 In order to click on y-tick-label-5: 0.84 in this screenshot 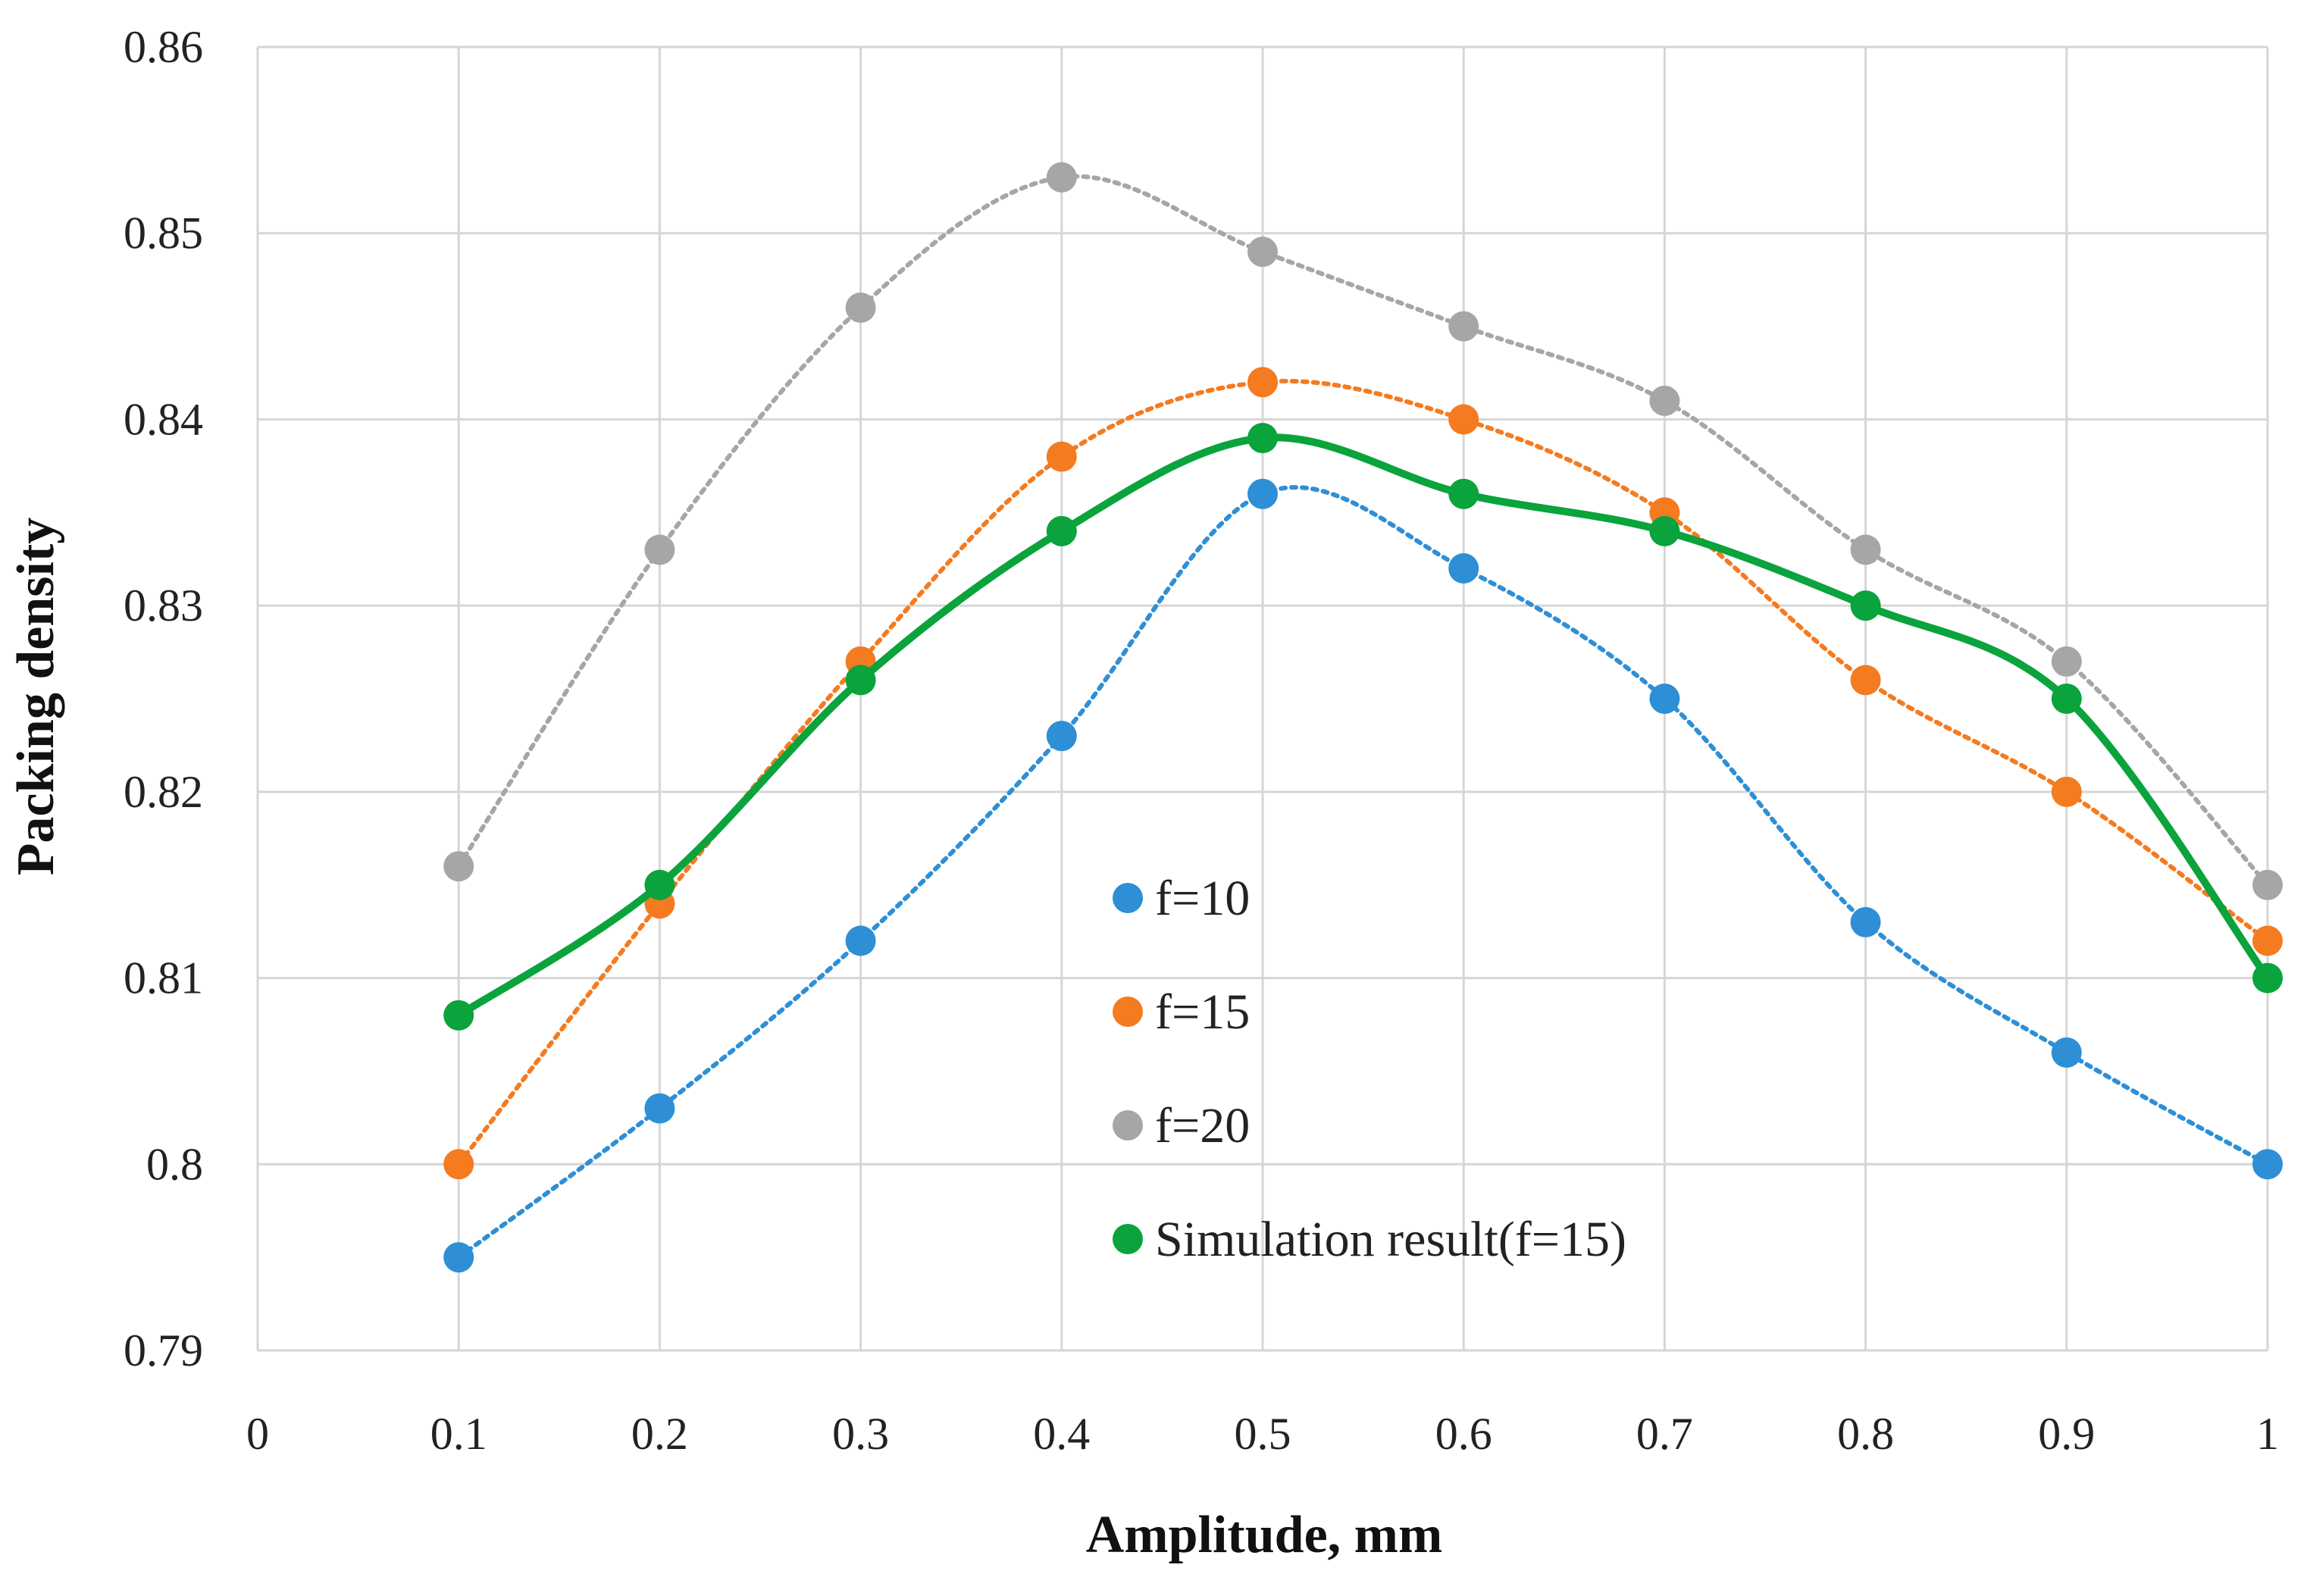, I will do `click(163, 419)`.